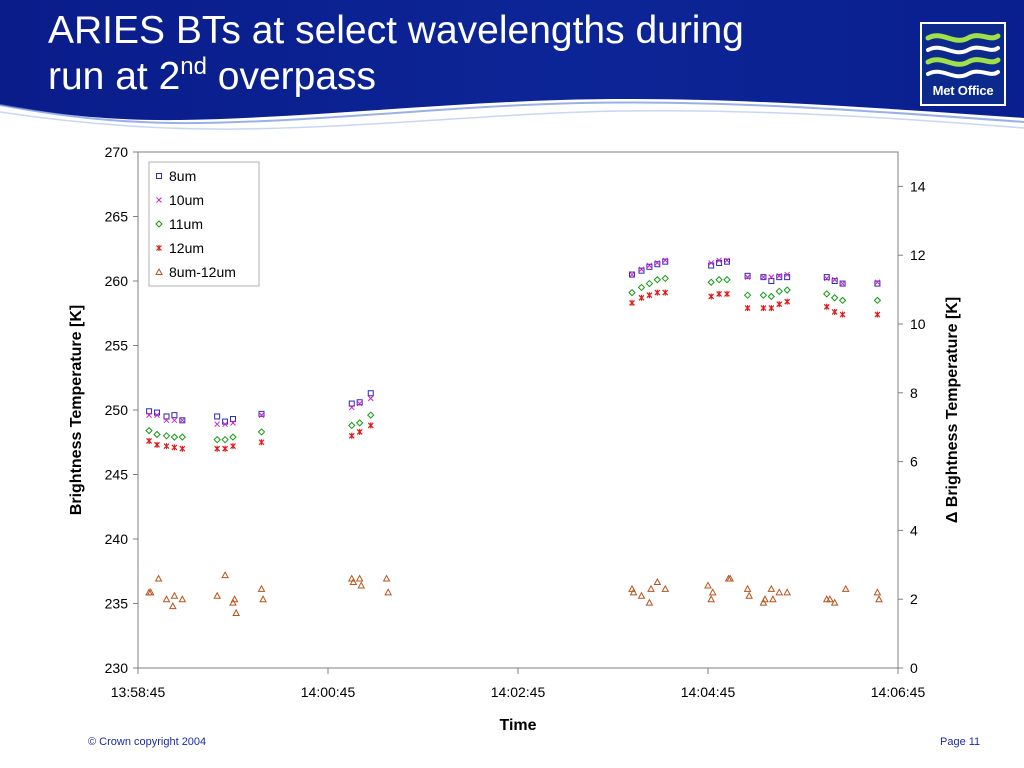 This screenshot has width=1024, height=768. What do you see at coordinates (963, 56) in the screenshot?
I see `wave-logo-icon` at bounding box center [963, 56].